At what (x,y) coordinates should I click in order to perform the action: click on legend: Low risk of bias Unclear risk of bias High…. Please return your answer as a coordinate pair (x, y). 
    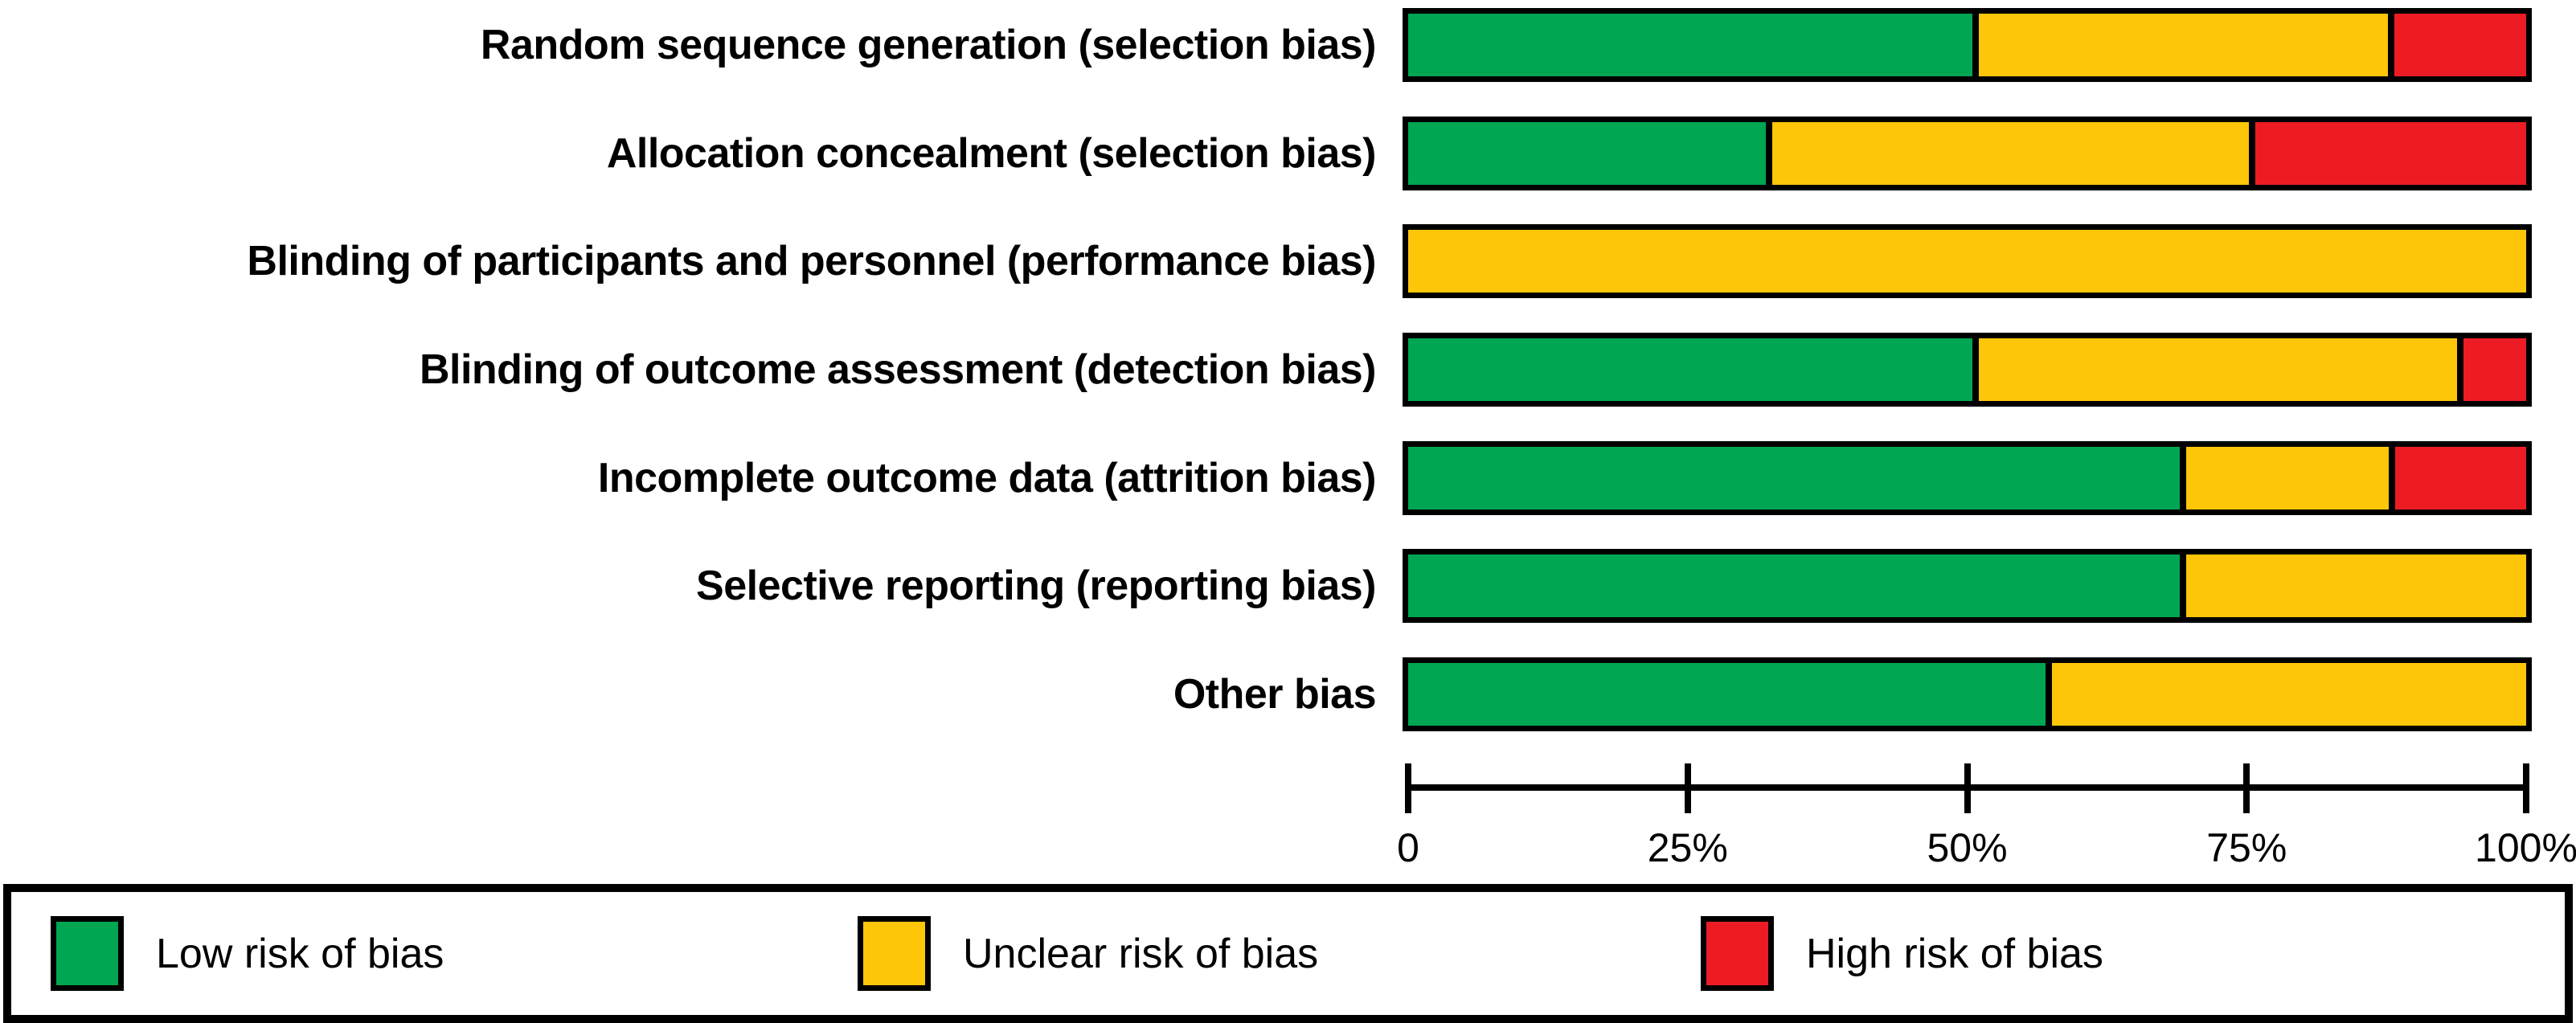
    Looking at the image, I should click on (1288, 953).